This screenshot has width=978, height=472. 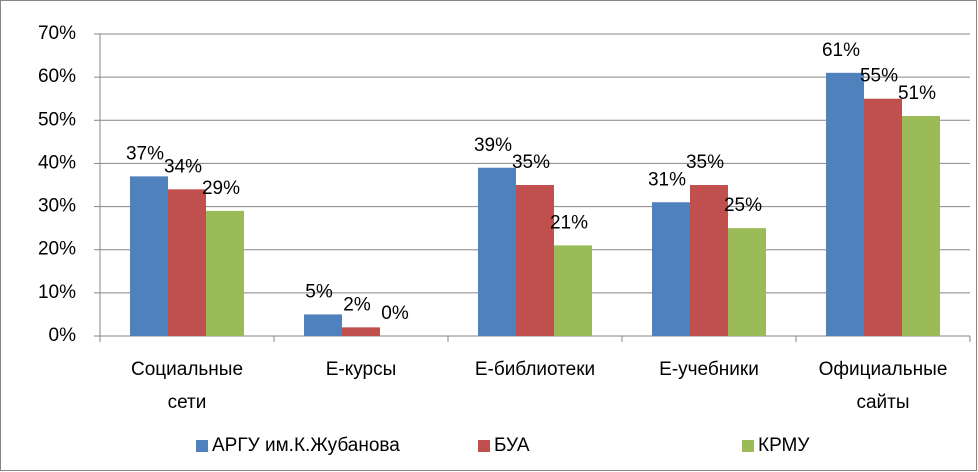 What do you see at coordinates (395, 313) in the screenshot?
I see `data-label: 0%` at bounding box center [395, 313].